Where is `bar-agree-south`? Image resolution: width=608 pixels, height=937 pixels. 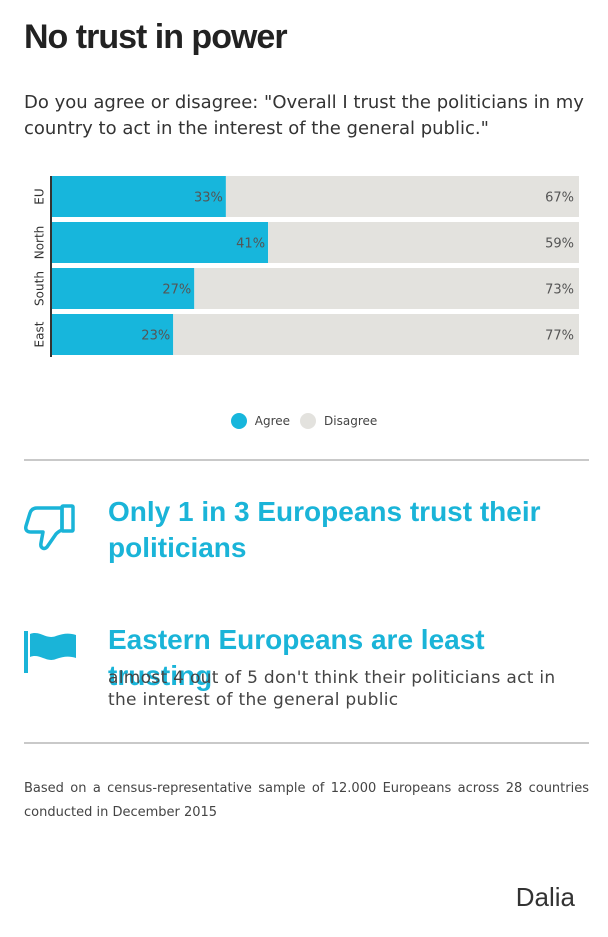 bar-agree-south is located at coordinates (123, 288).